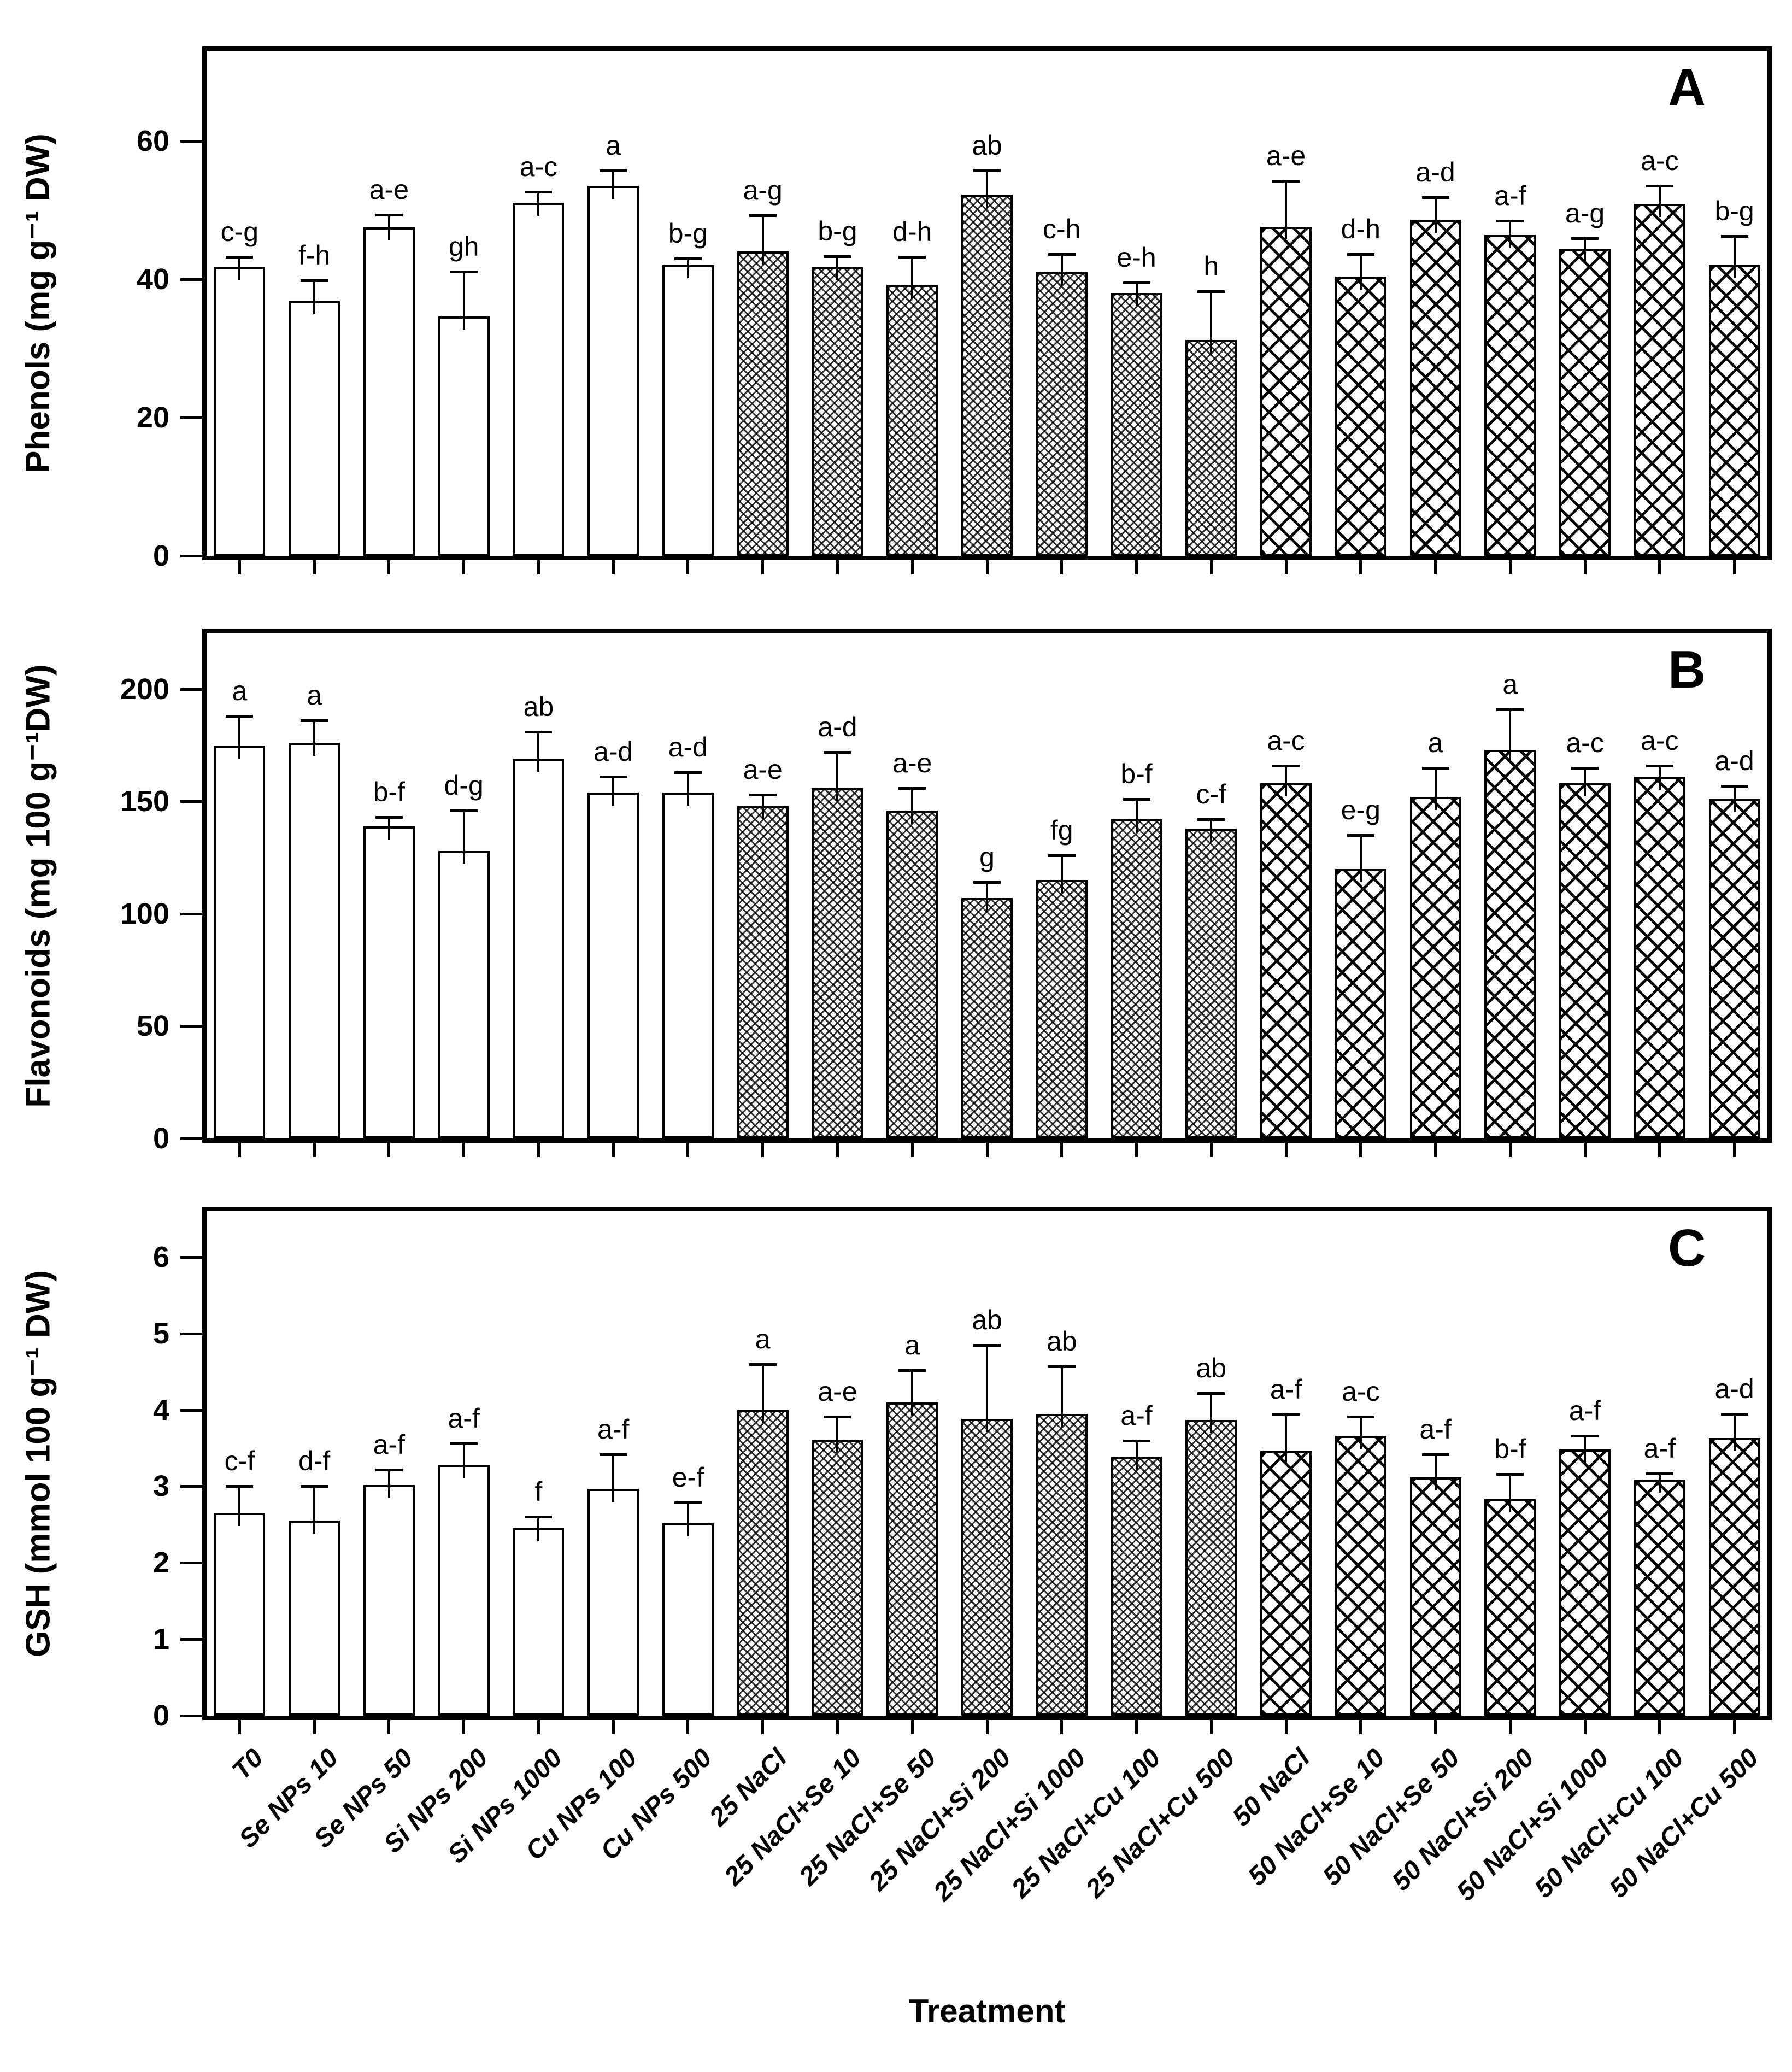  I want to click on y-tick-label: 50, so click(152, 1026).